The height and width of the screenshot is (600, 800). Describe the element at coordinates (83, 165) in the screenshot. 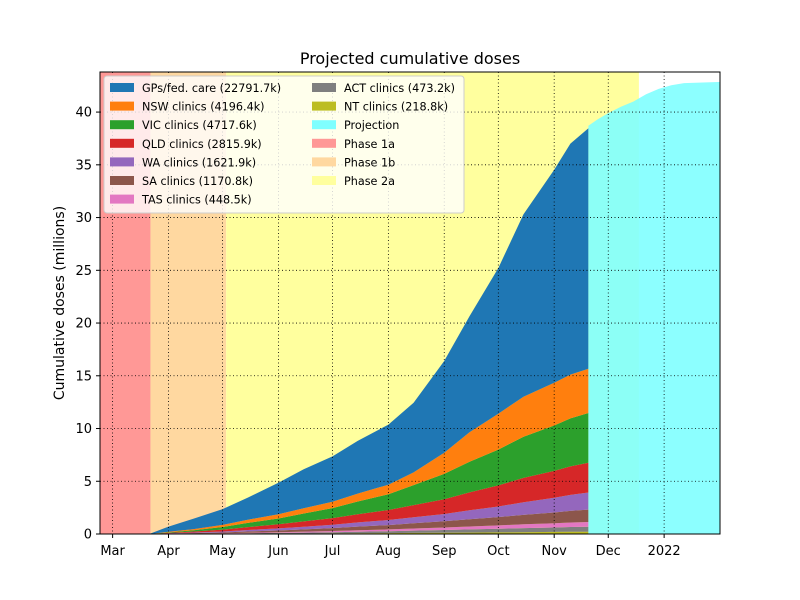

I see `y-tick-label: 35` at that location.